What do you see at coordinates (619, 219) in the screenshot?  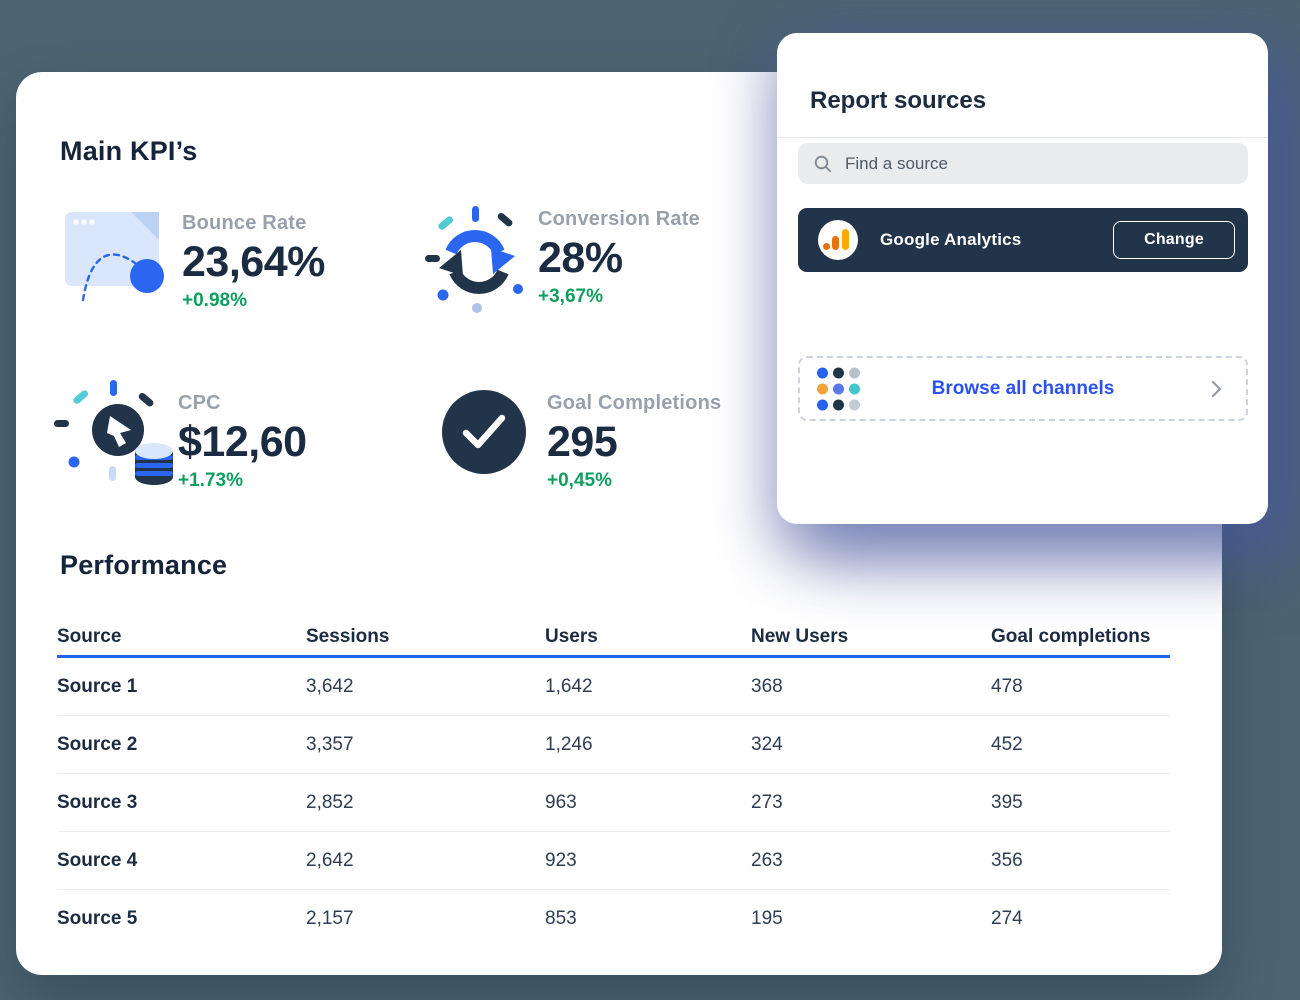 I see `kpi-label: Conversion Rate` at bounding box center [619, 219].